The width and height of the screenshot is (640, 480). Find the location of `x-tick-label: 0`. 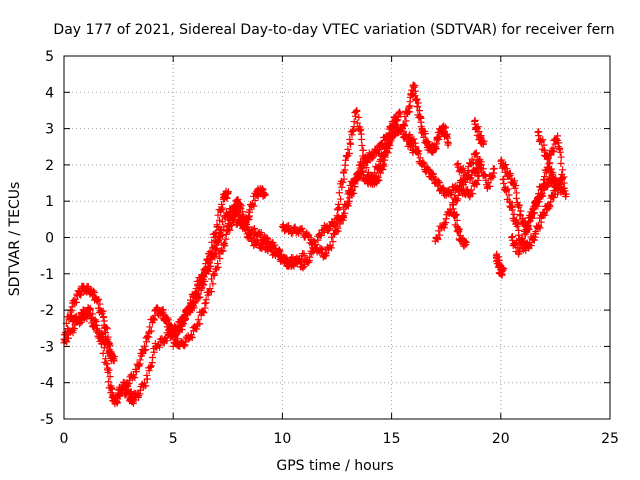

x-tick-label: 0 is located at coordinates (64, 439).